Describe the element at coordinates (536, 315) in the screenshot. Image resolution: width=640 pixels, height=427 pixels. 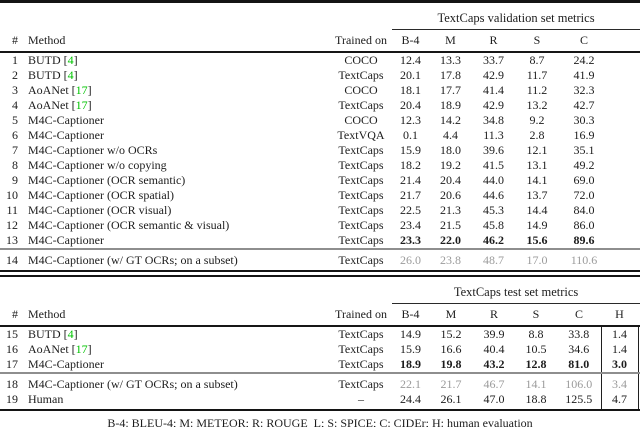
I see `column-header-s: S` at that location.